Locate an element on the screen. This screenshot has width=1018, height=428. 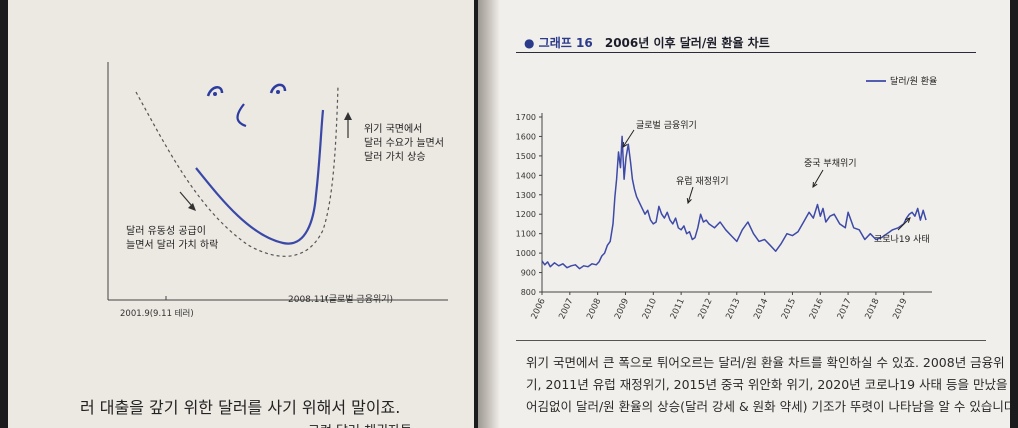
dashed-smile-curve is located at coordinates (237, 171).